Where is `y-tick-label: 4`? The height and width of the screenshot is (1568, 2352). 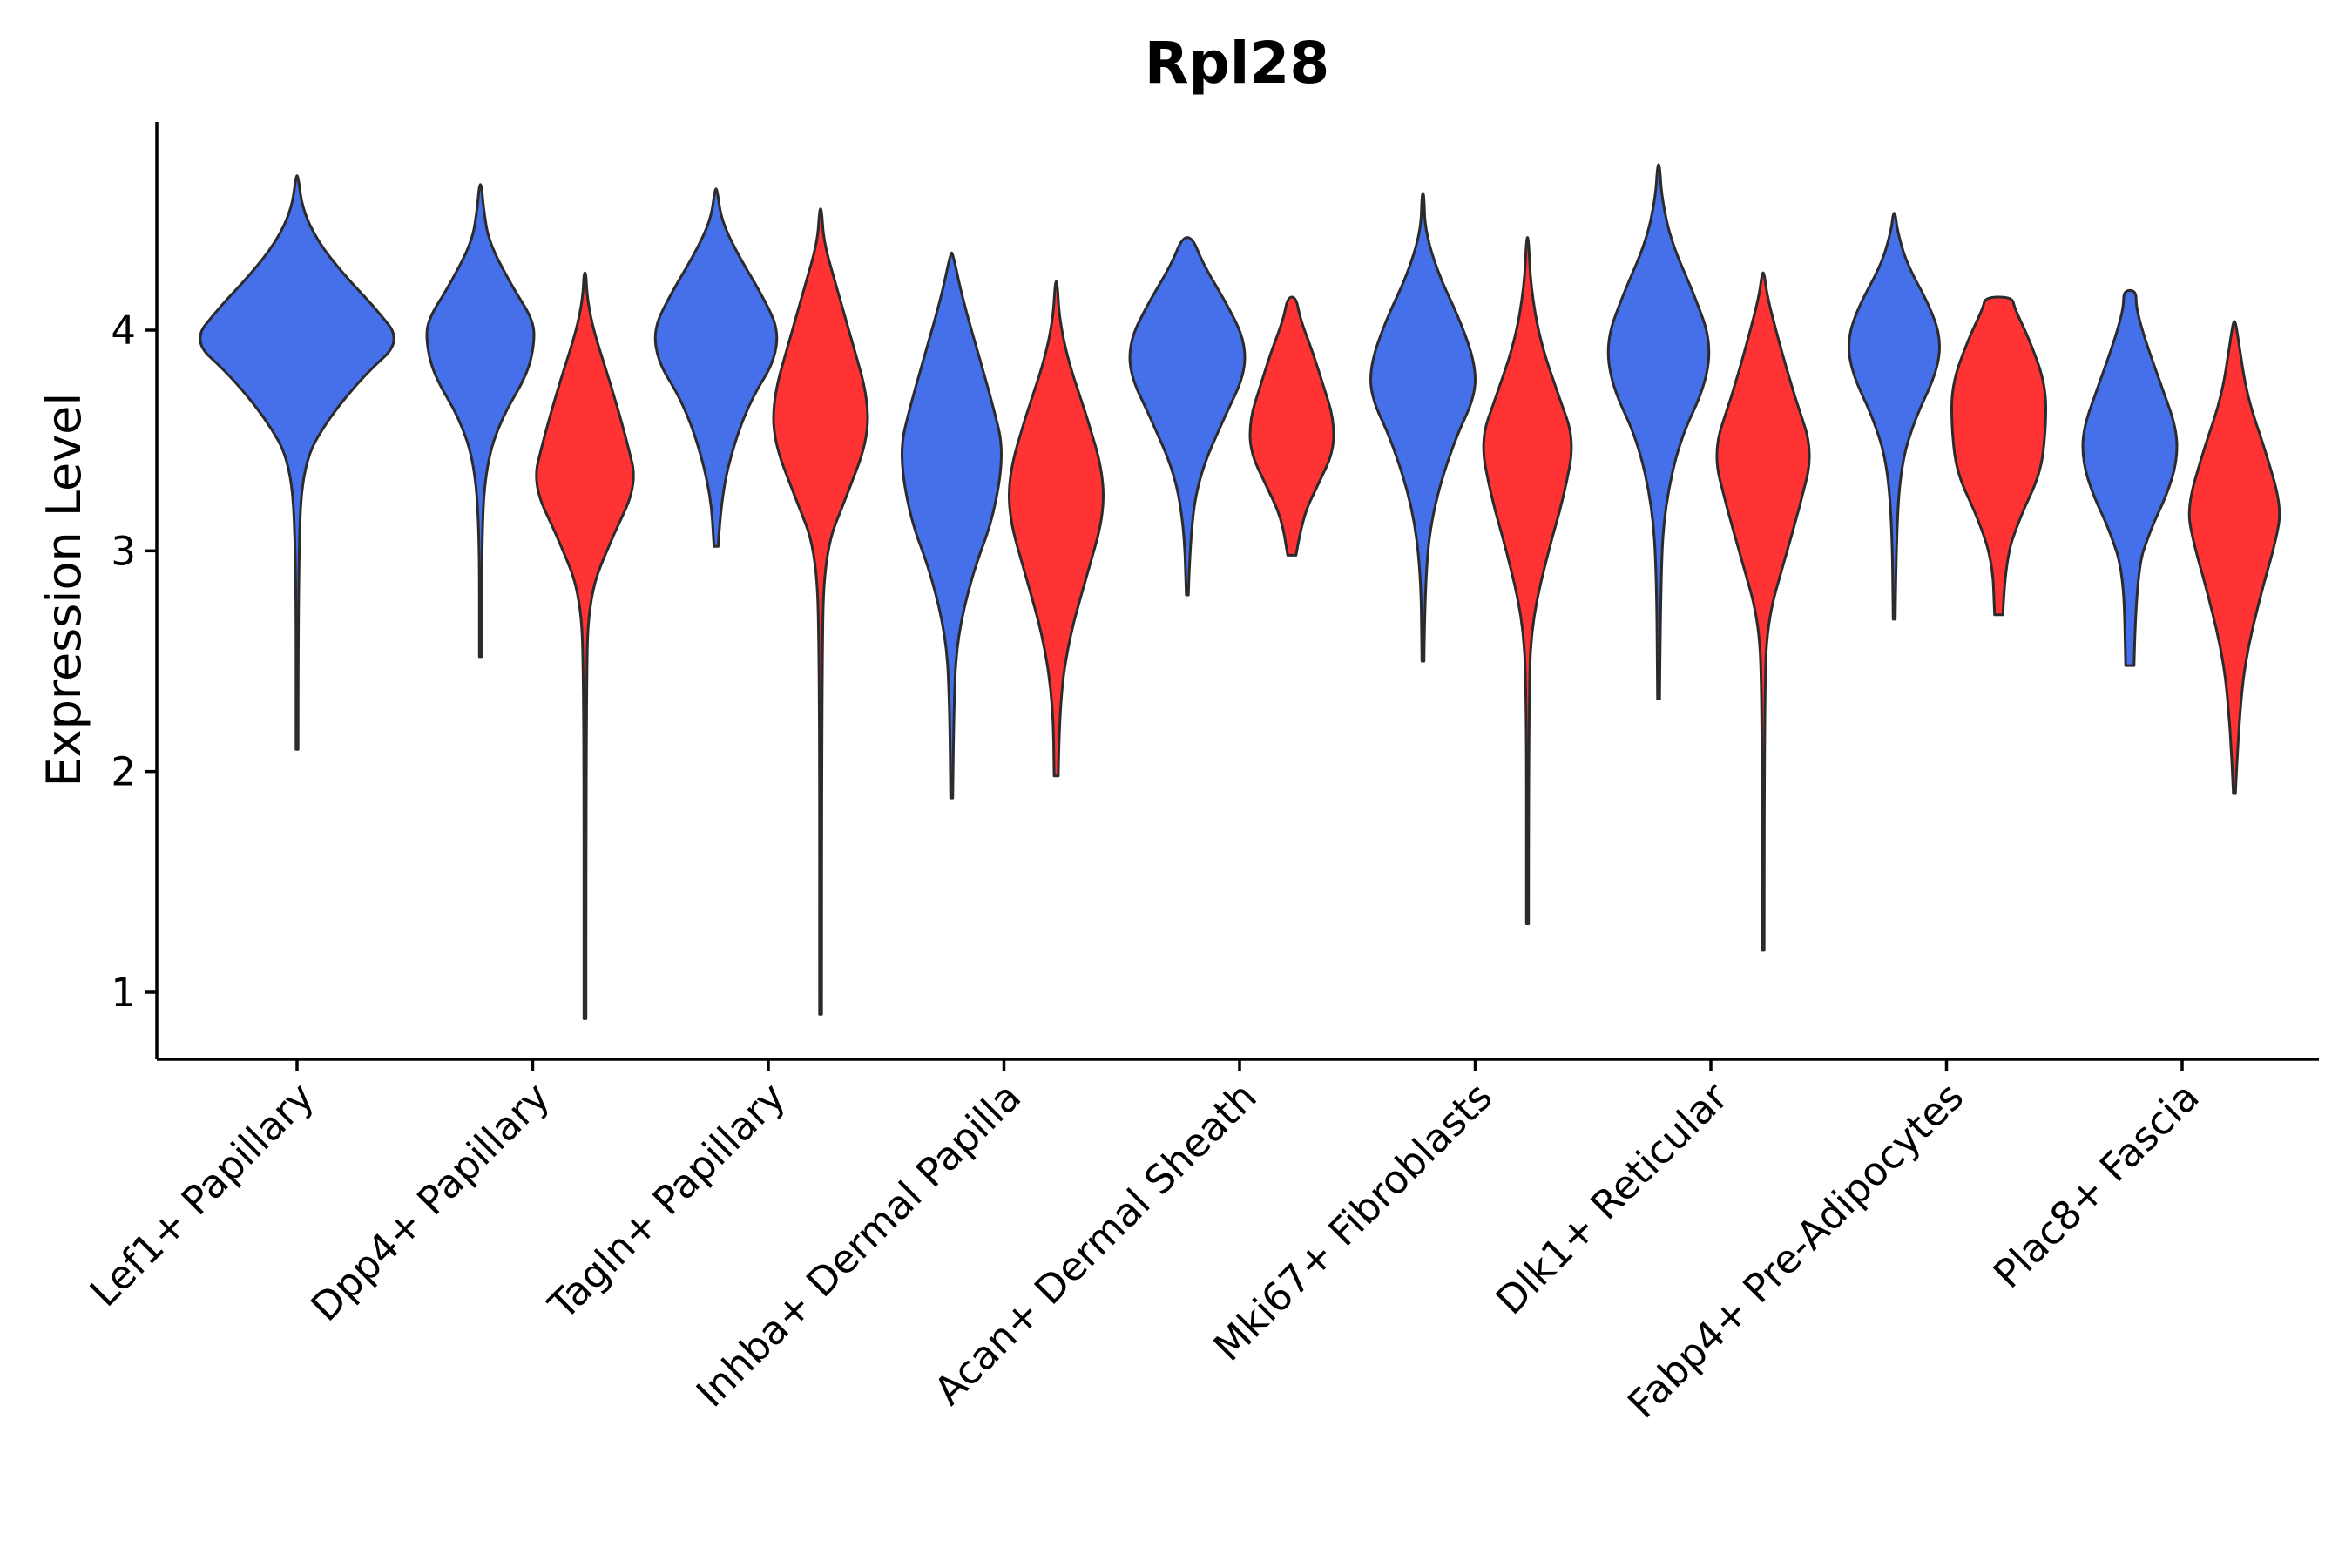
y-tick-label: 4 is located at coordinates (124, 331).